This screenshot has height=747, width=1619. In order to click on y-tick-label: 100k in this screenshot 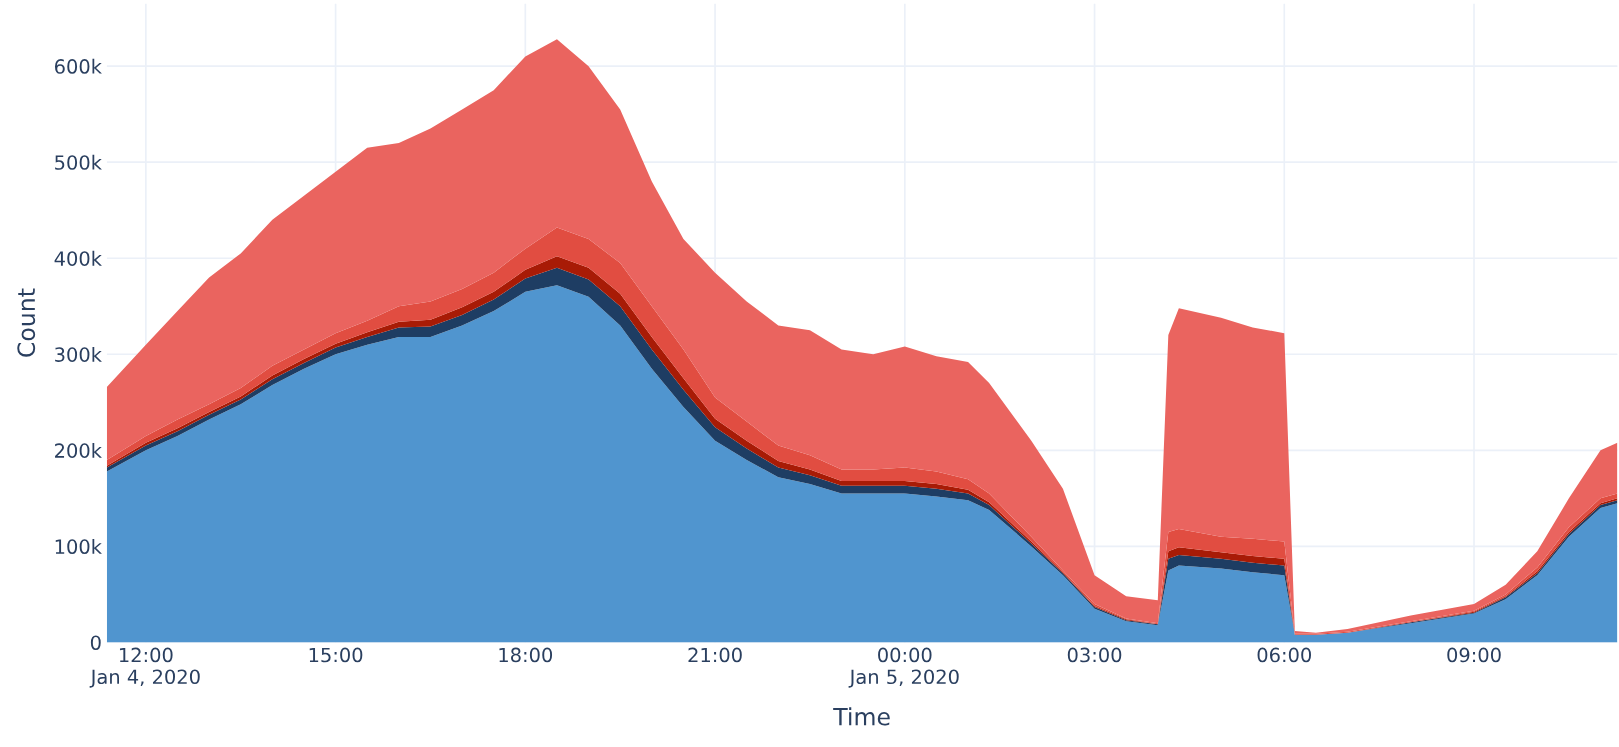, I will do `click(78, 546)`.